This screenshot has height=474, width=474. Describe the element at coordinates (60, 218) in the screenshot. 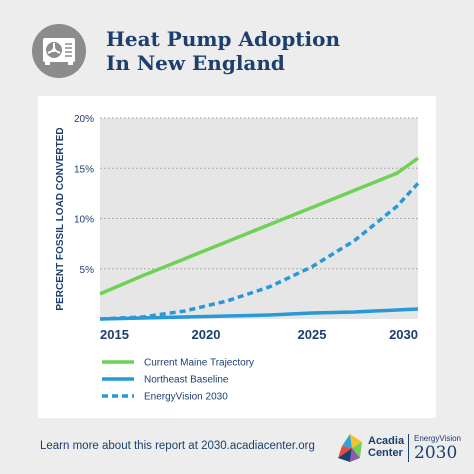

I see `y-axis-label: PERCENT FOSSIL LOAD CONVERTED` at that location.